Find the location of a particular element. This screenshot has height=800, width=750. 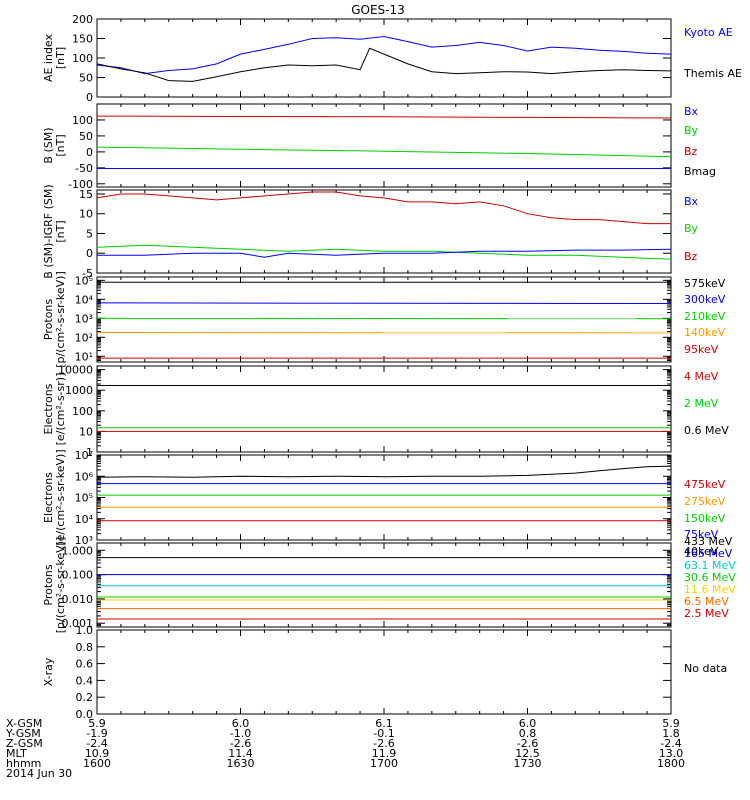

panel-b_igrf: -5 0 5 10 15 B (SM)-IGRF (SM) [nT] Bx By Bz is located at coordinates (370, 232).